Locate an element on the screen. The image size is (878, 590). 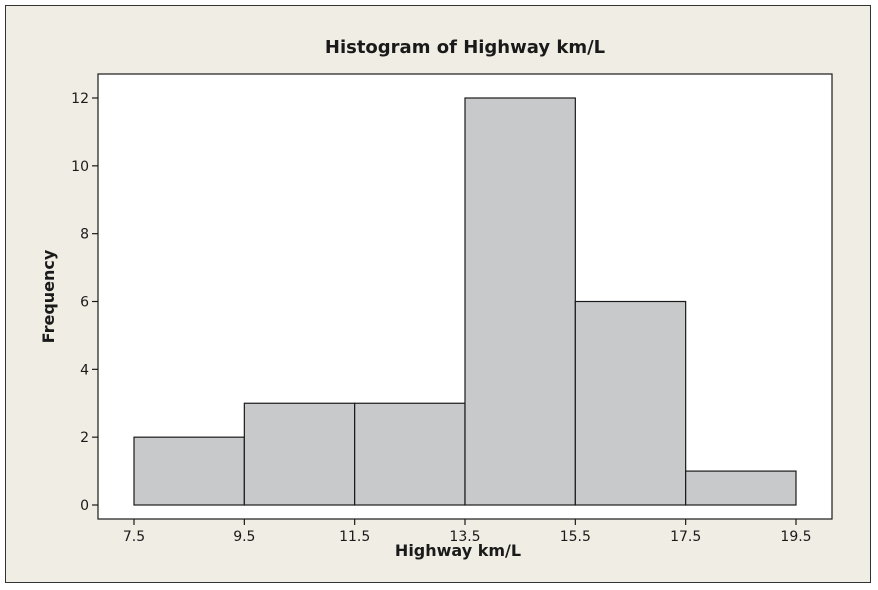
chart-title: Histogram of Highway km/L is located at coordinates (465, 47).